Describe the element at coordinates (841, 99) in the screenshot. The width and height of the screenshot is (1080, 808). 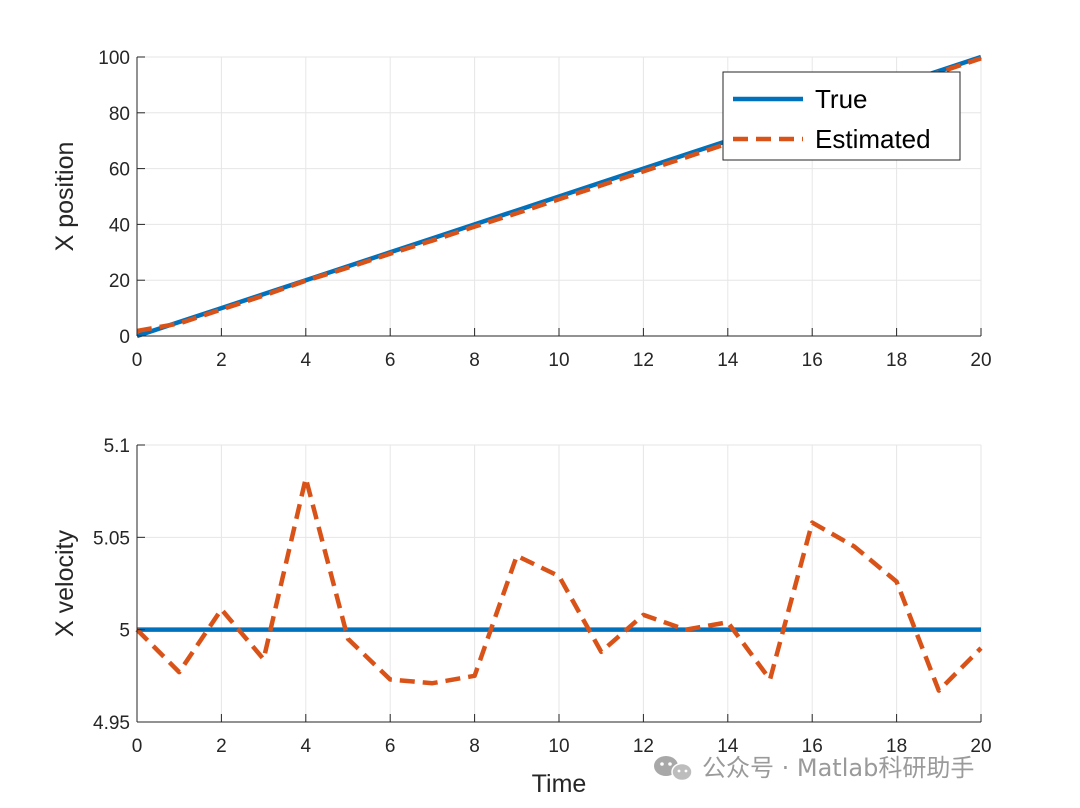
I see `legend-entry-true: True` at that location.